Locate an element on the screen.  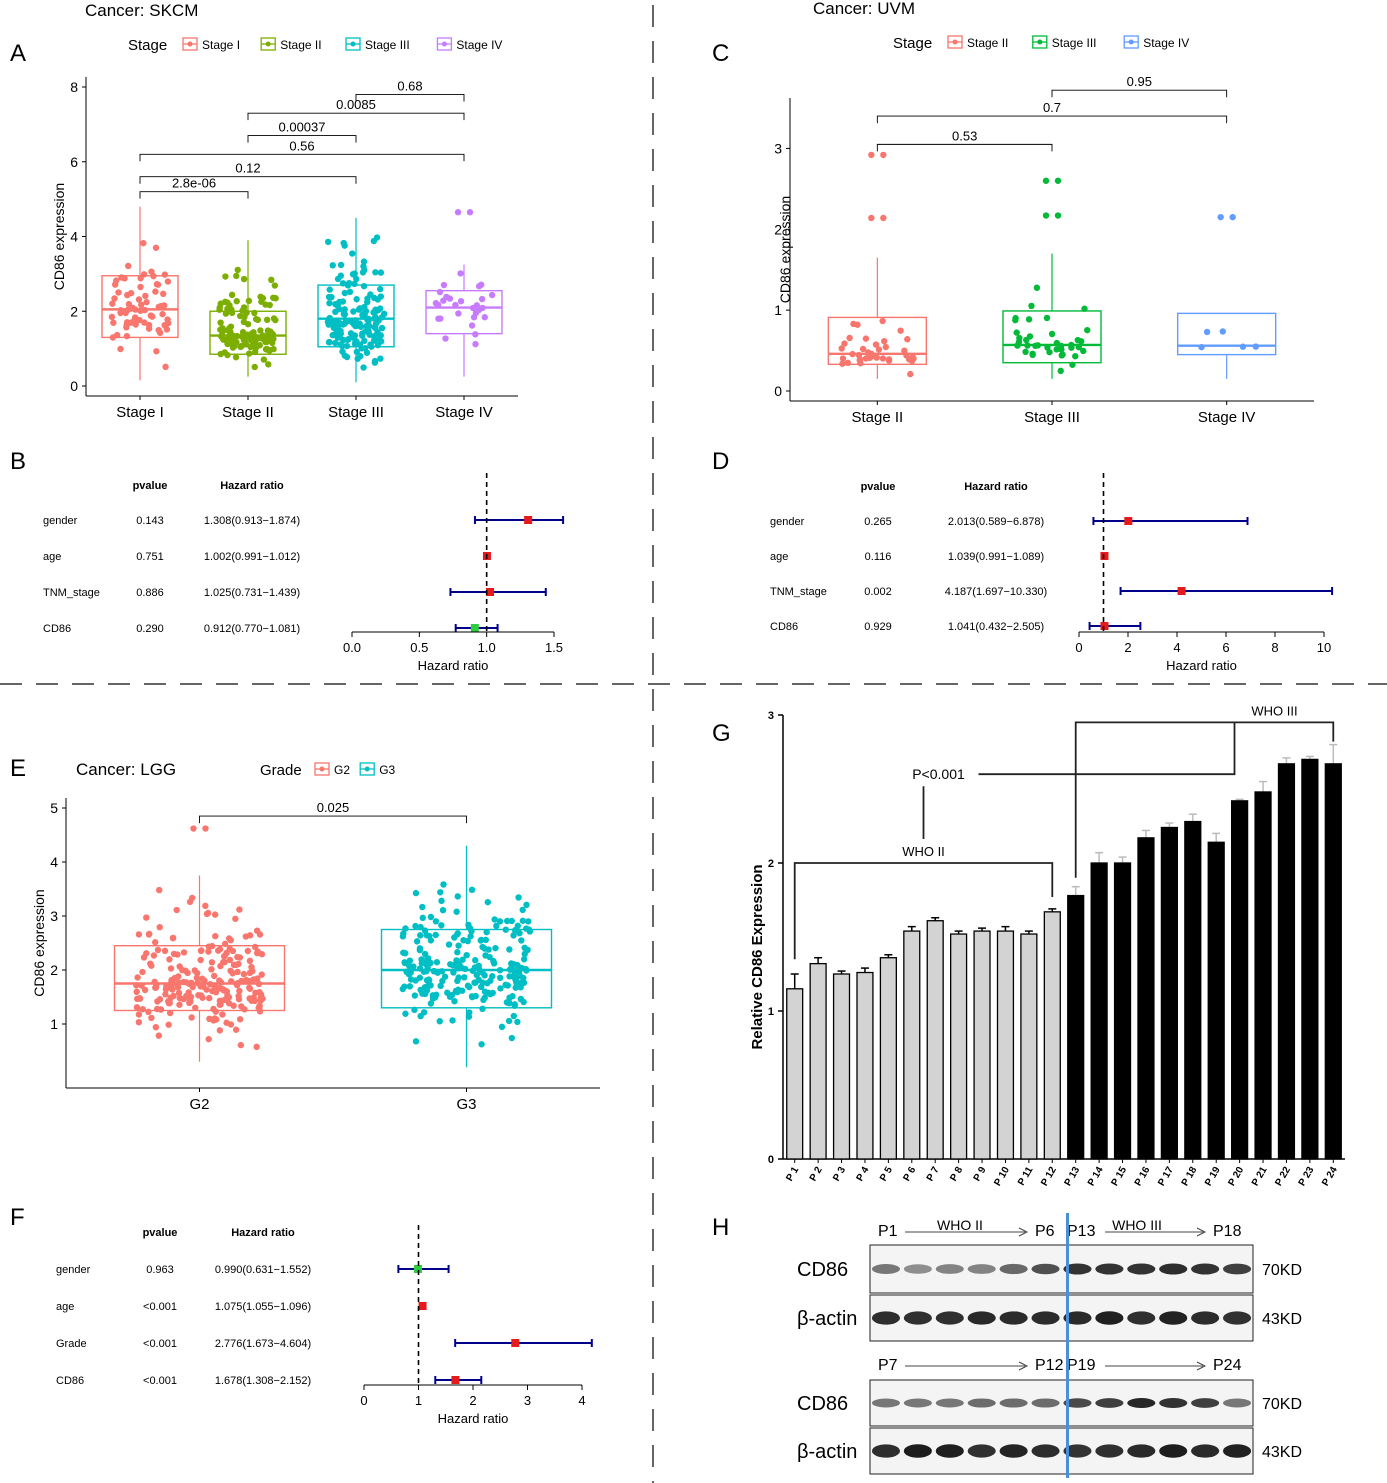
x-tick-label: 6 is located at coordinates (1225, 647).